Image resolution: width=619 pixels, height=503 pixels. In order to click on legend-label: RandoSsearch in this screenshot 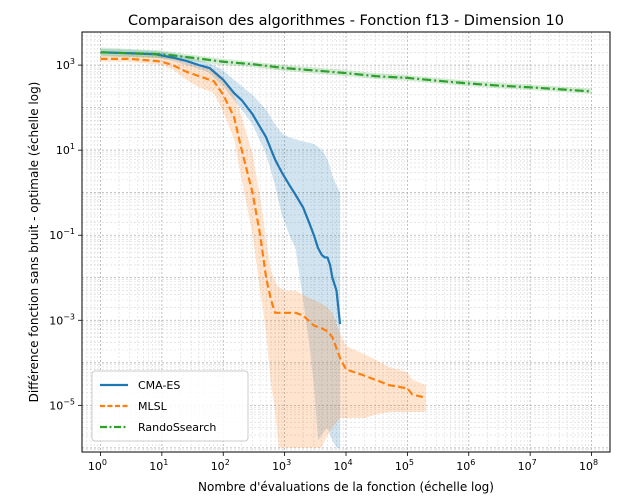, I will do `click(177, 427)`.